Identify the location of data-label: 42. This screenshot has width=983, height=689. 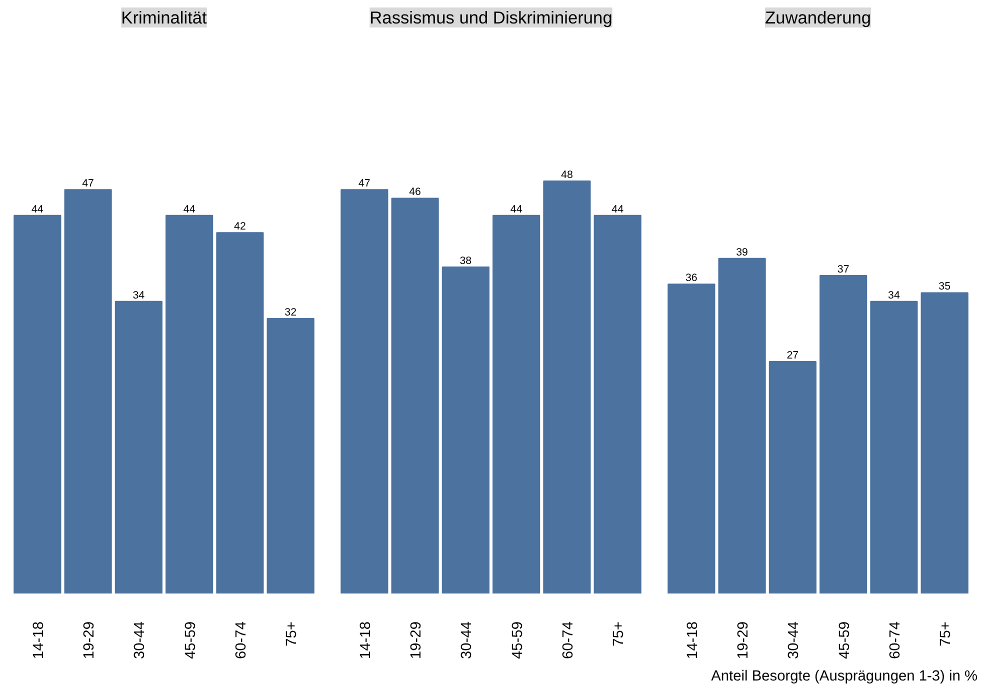
(240, 226).